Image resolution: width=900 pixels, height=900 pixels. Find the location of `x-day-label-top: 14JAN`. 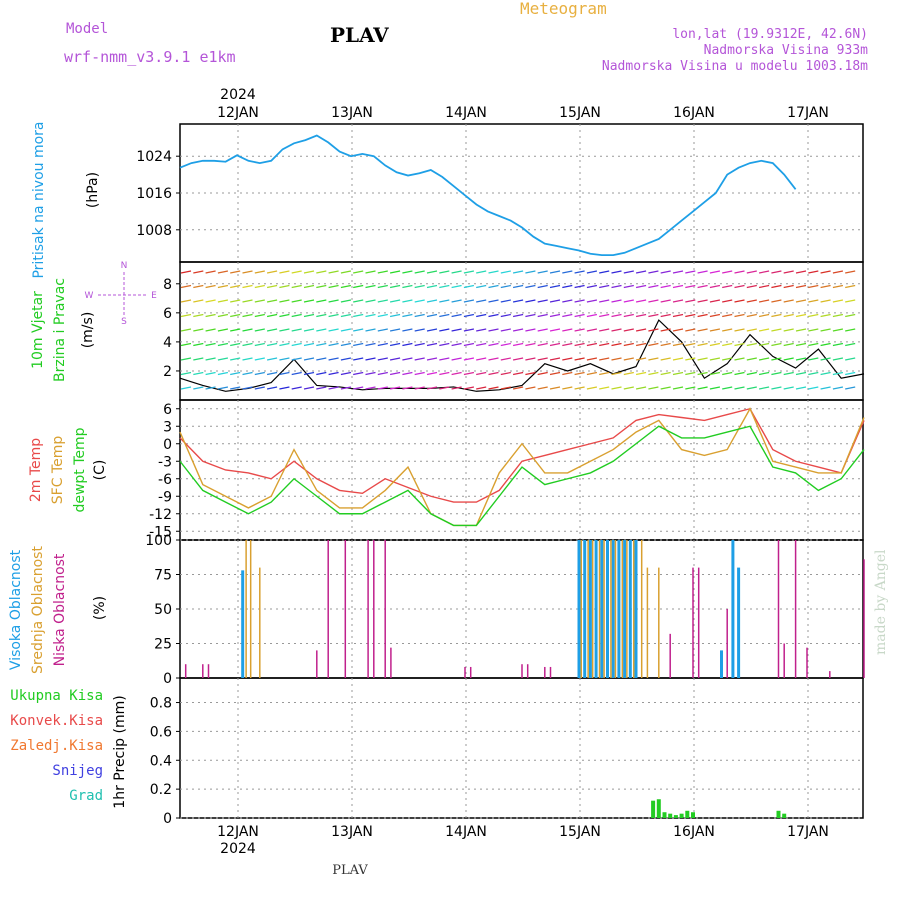

x-day-label-top: 14JAN is located at coordinates (466, 113).